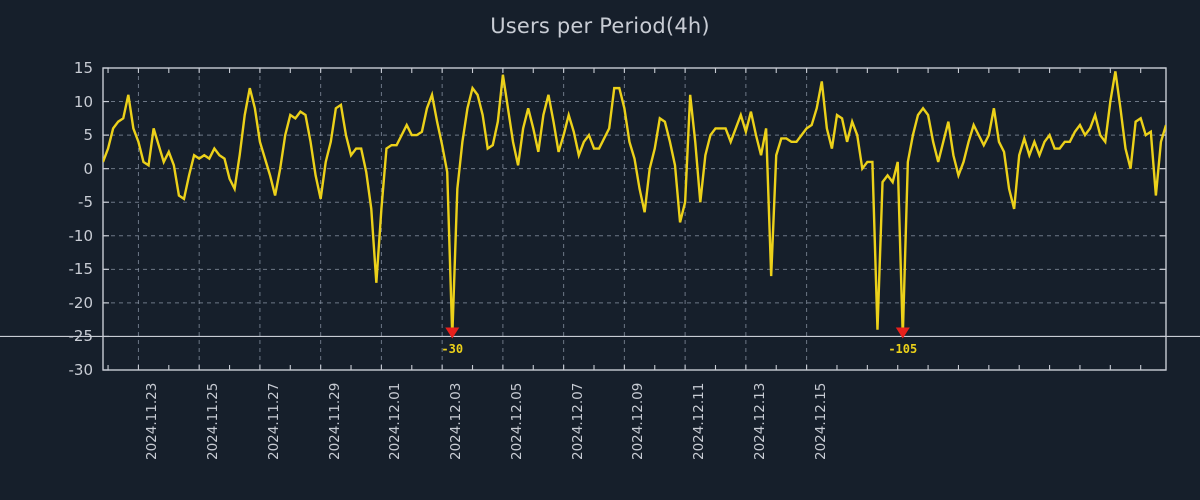  What do you see at coordinates (677, 333) in the screenshot?
I see `marker-layer` at bounding box center [677, 333].